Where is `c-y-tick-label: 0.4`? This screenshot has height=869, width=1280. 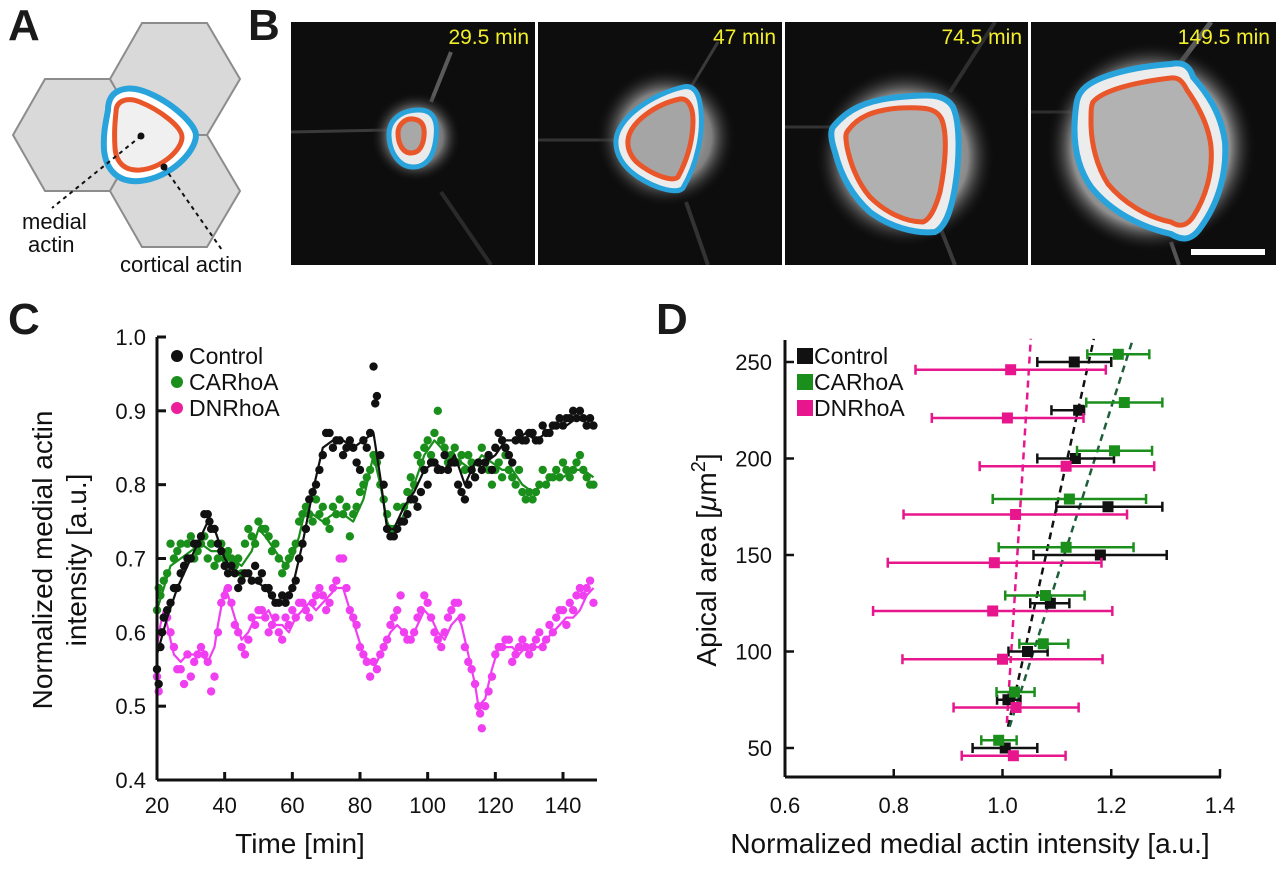 c-y-tick-label: 0.4 is located at coordinates (130, 780).